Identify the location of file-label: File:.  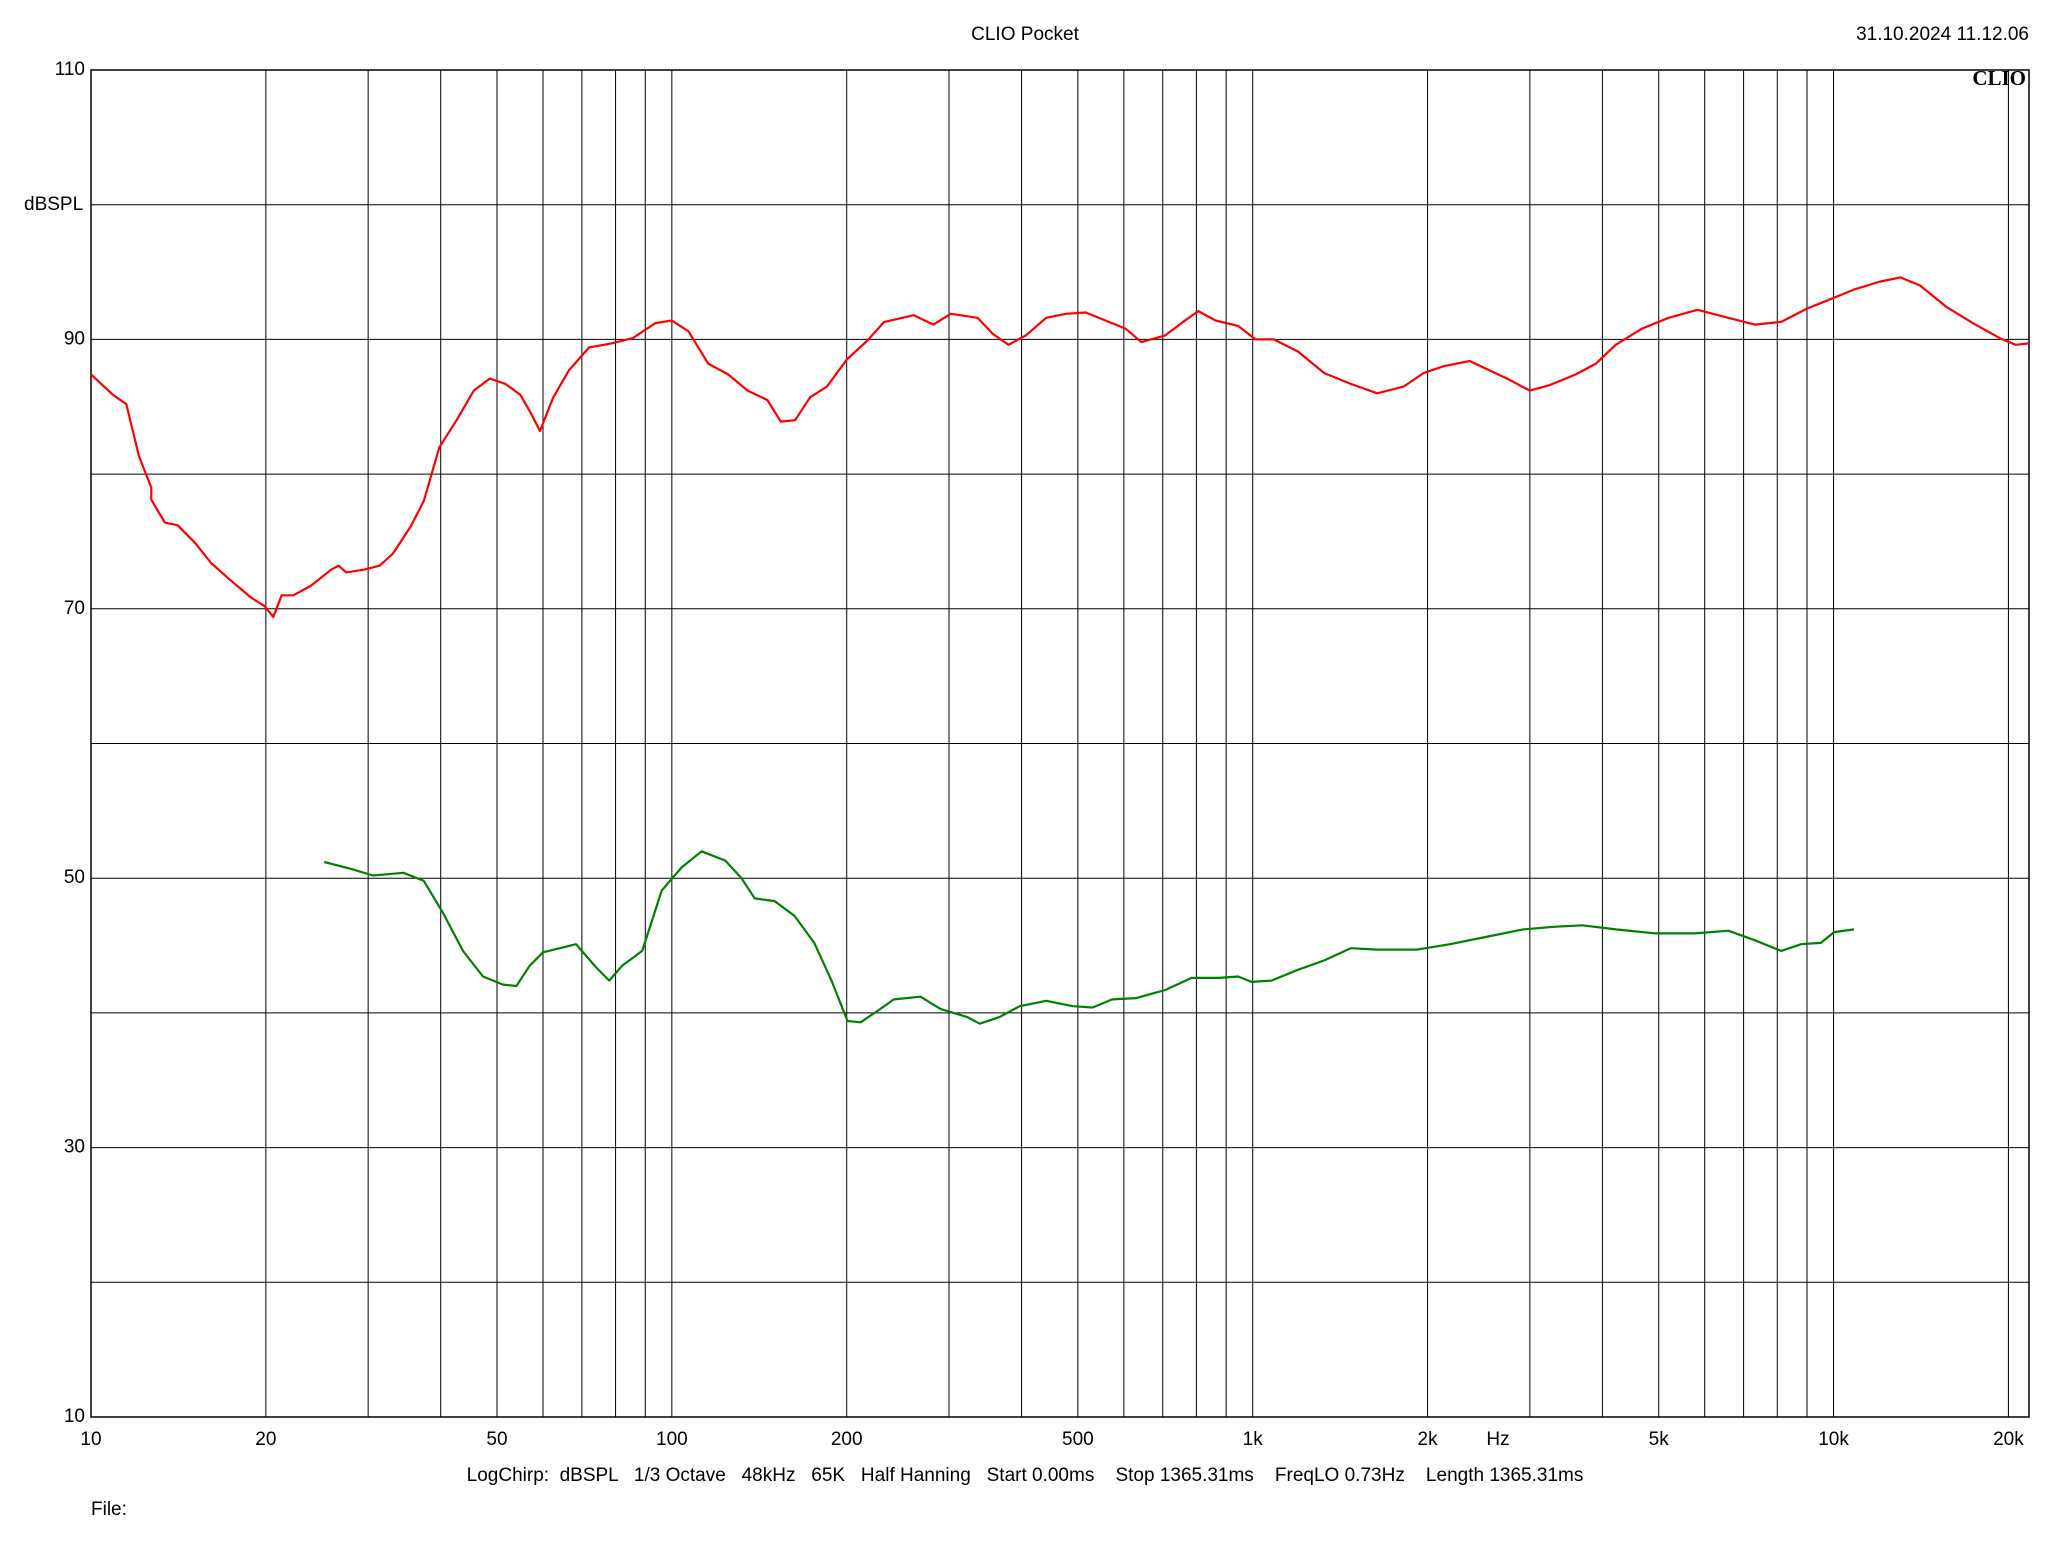
(109, 1509).